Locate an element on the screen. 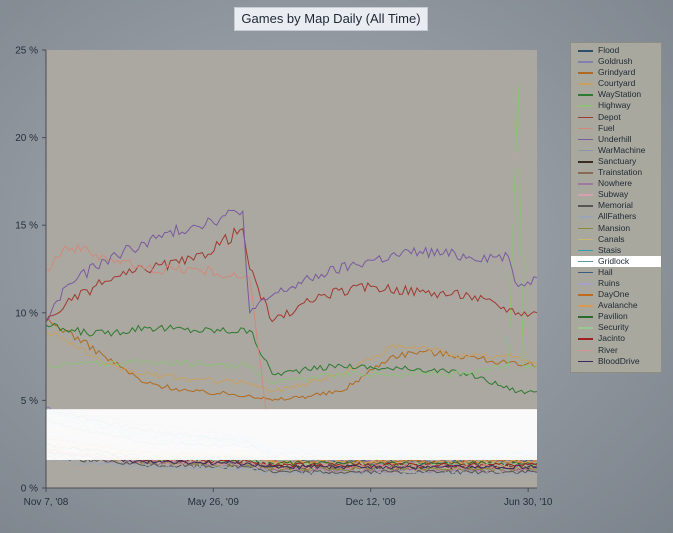  legend-item-flood: Flood is located at coordinates (616, 50).